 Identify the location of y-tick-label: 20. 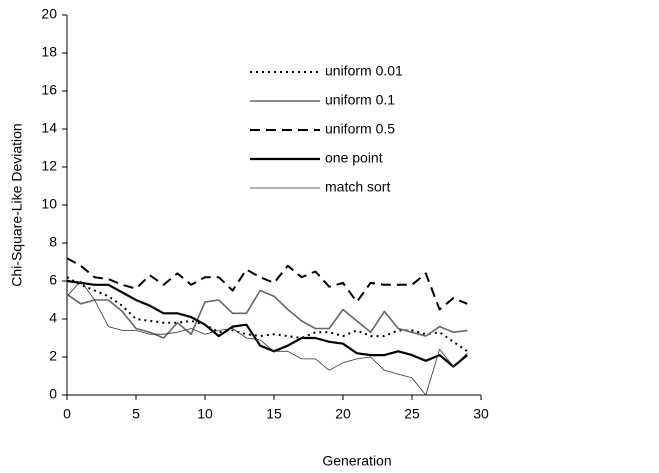
(49, 14).